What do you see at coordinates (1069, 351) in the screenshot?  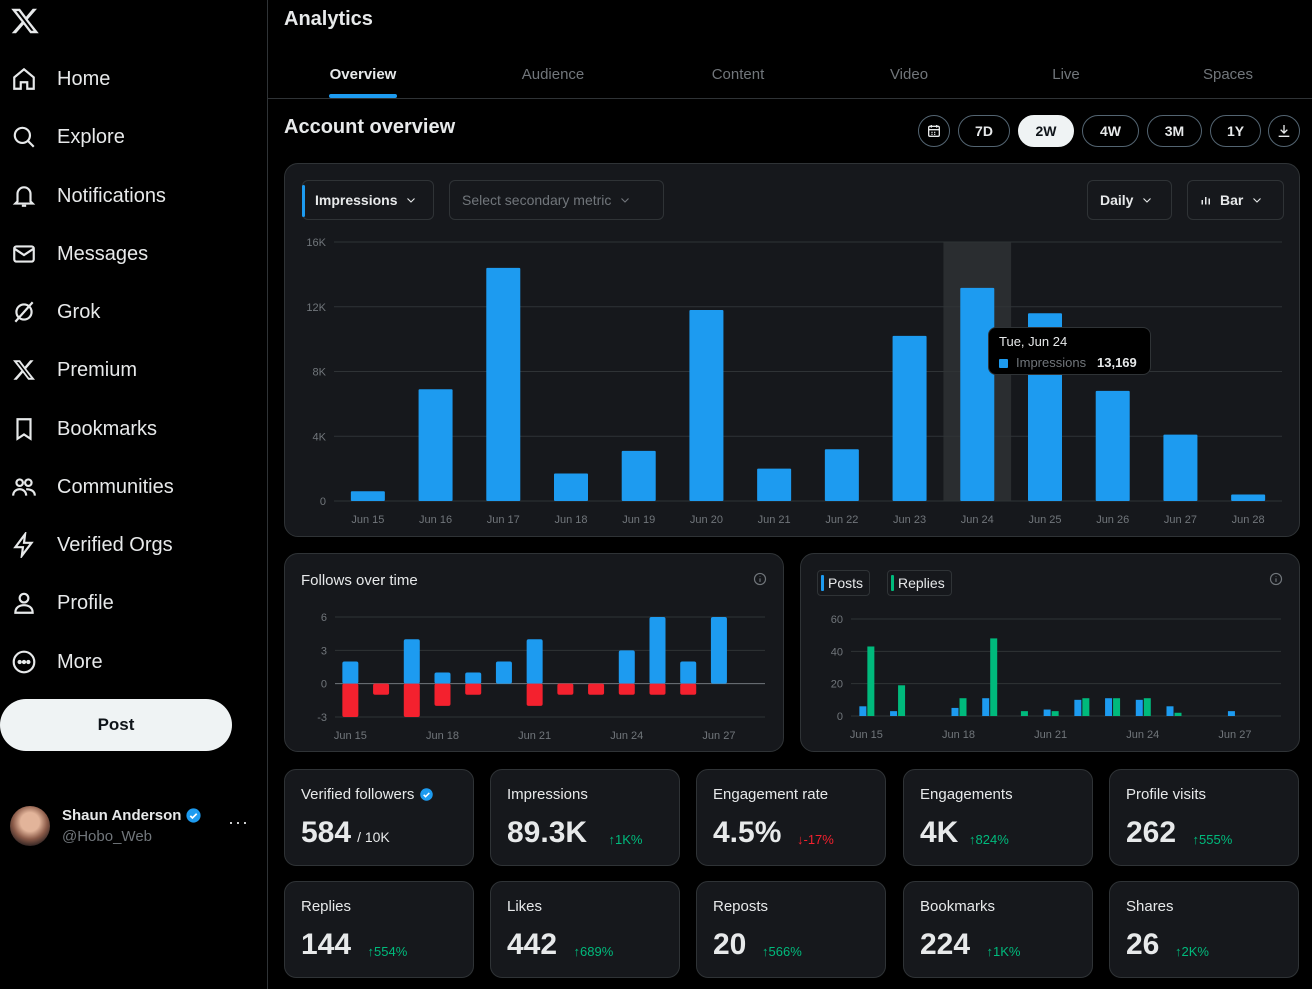 I see `chart-tooltip: Tue, Jun 24 Impressions 13,169` at bounding box center [1069, 351].